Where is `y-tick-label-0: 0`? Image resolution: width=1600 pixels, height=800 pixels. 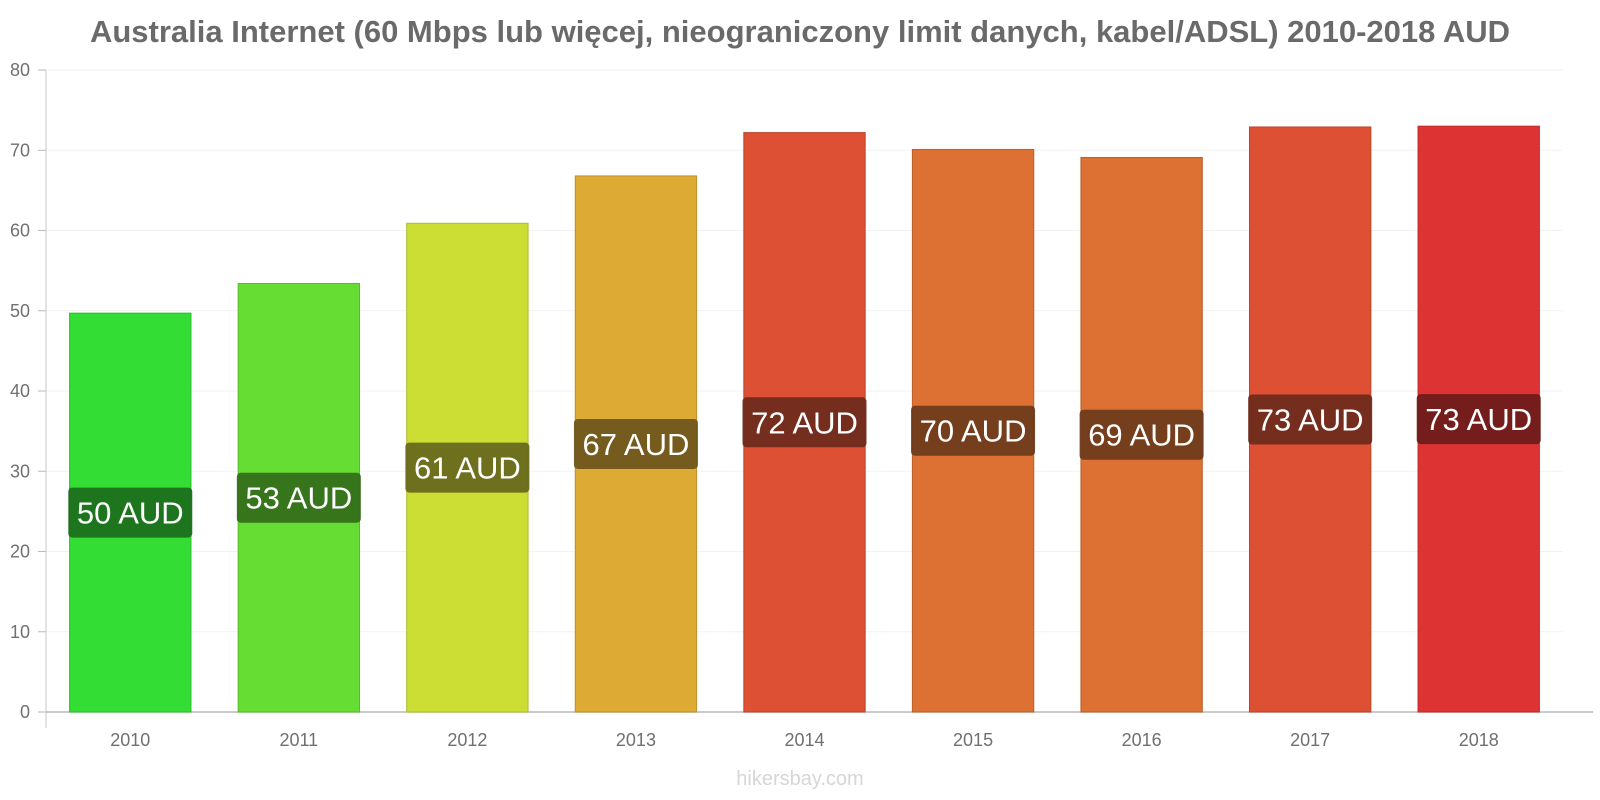
y-tick-label-0: 0 is located at coordinates (25, 712).